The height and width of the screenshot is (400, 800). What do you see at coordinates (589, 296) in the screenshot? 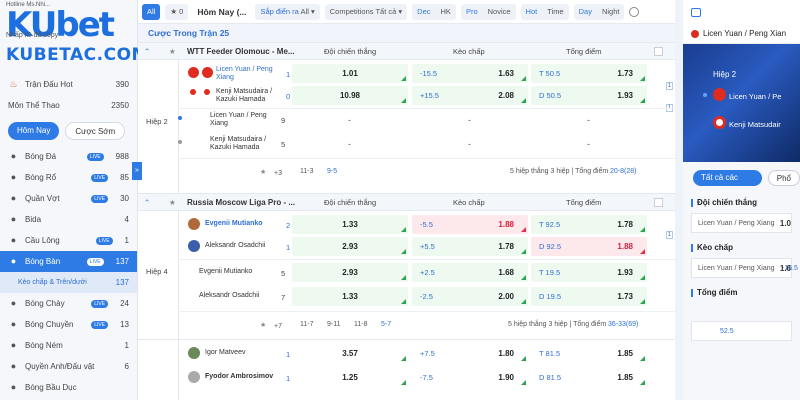
I see `odds-total: D 19.5 1.73` at bounding box center [589, 296].